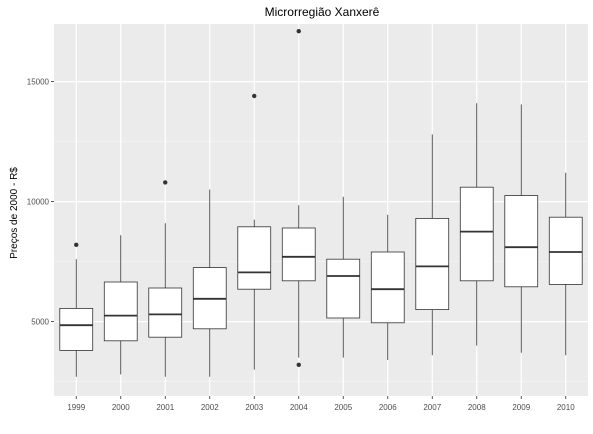  What do you see at coordinates (209, 283) in the screenshot?
I see `box-2002` at bounding box center [209, 283].